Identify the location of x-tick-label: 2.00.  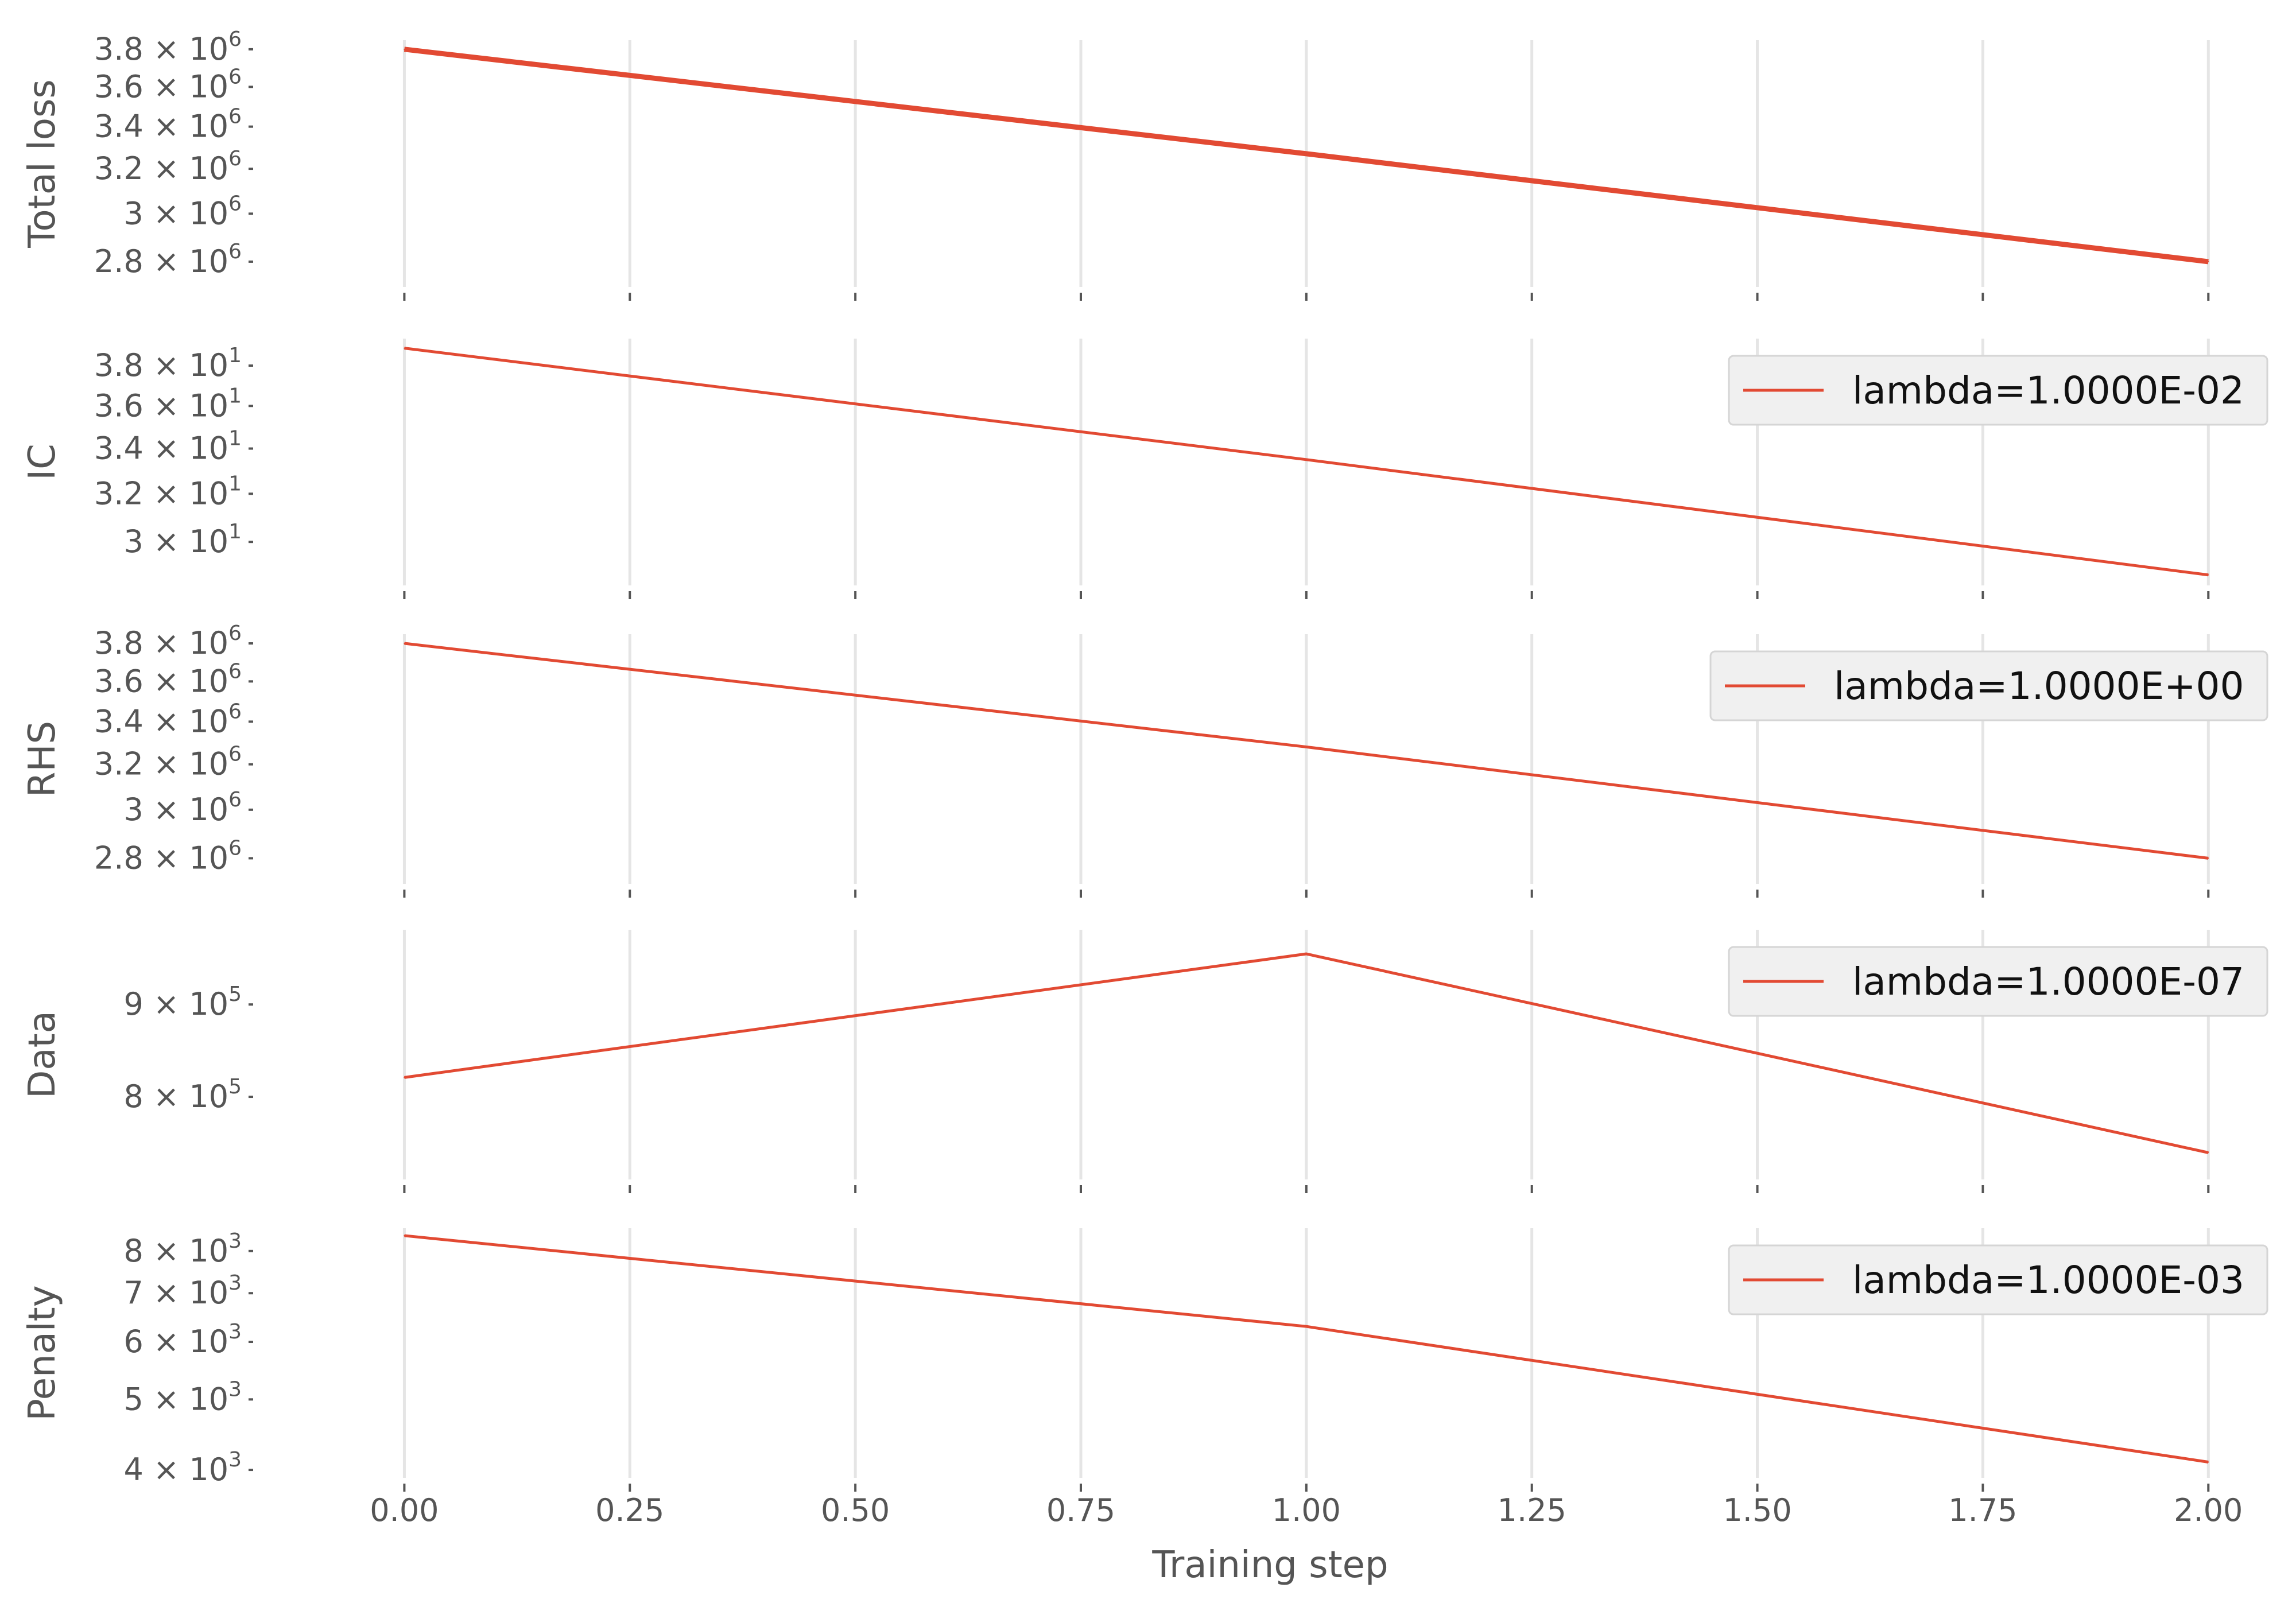
(2208, 1510).